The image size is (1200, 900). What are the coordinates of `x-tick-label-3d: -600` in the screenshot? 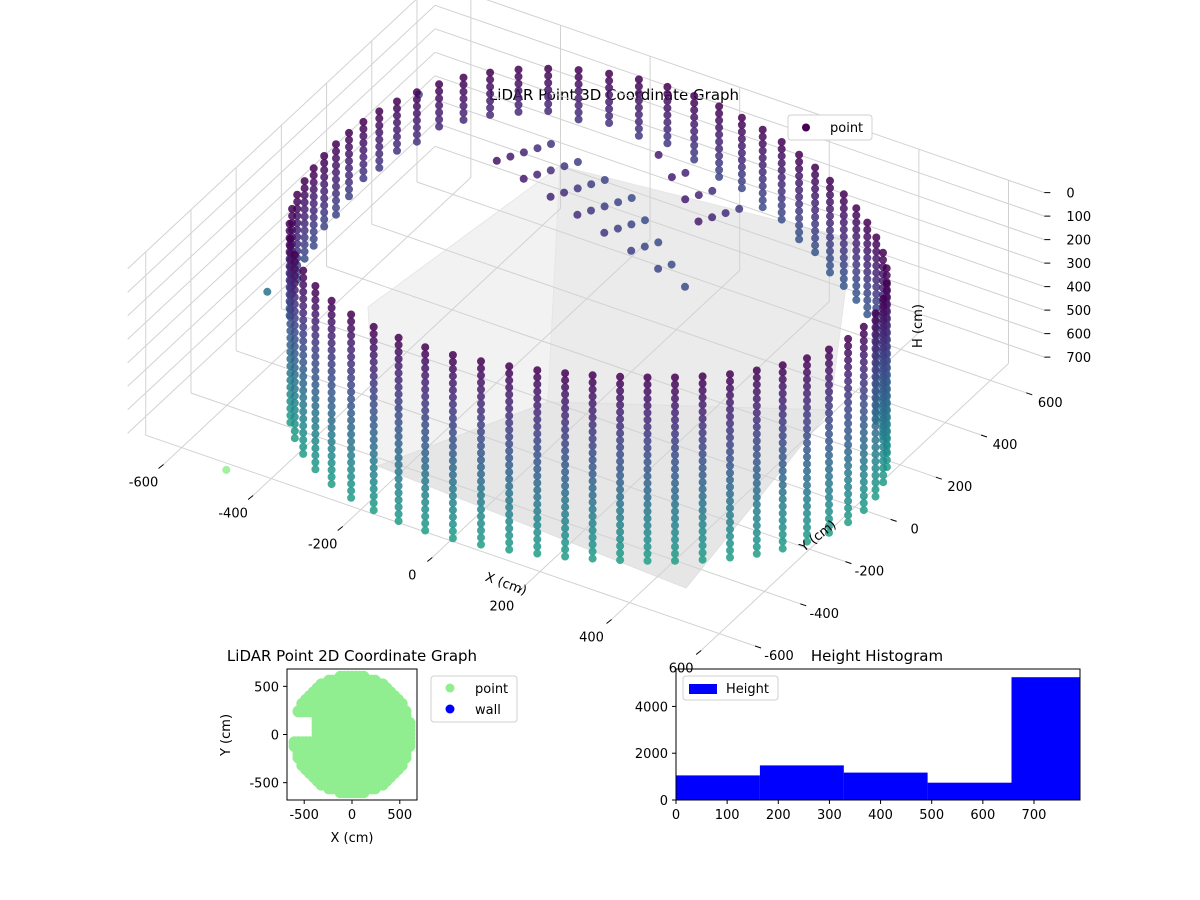 It's located at (144, 482).